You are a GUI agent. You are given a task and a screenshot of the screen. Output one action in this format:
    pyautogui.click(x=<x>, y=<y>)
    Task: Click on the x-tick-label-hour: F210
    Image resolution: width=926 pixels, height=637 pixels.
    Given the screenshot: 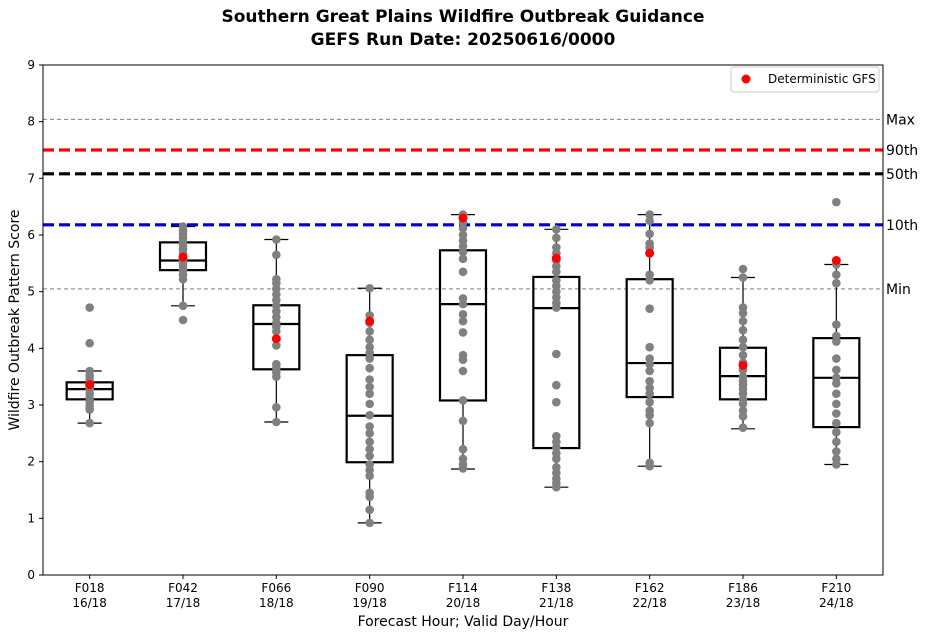 What is the action you would take?
    pyautogui.click(x=836, y=588)
    